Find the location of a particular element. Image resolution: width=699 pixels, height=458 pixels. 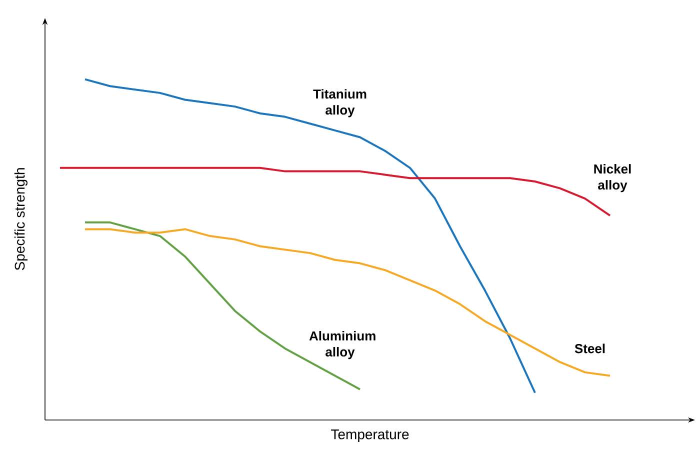

series-label: Nickel alloy is located at coordinates (612, 178).